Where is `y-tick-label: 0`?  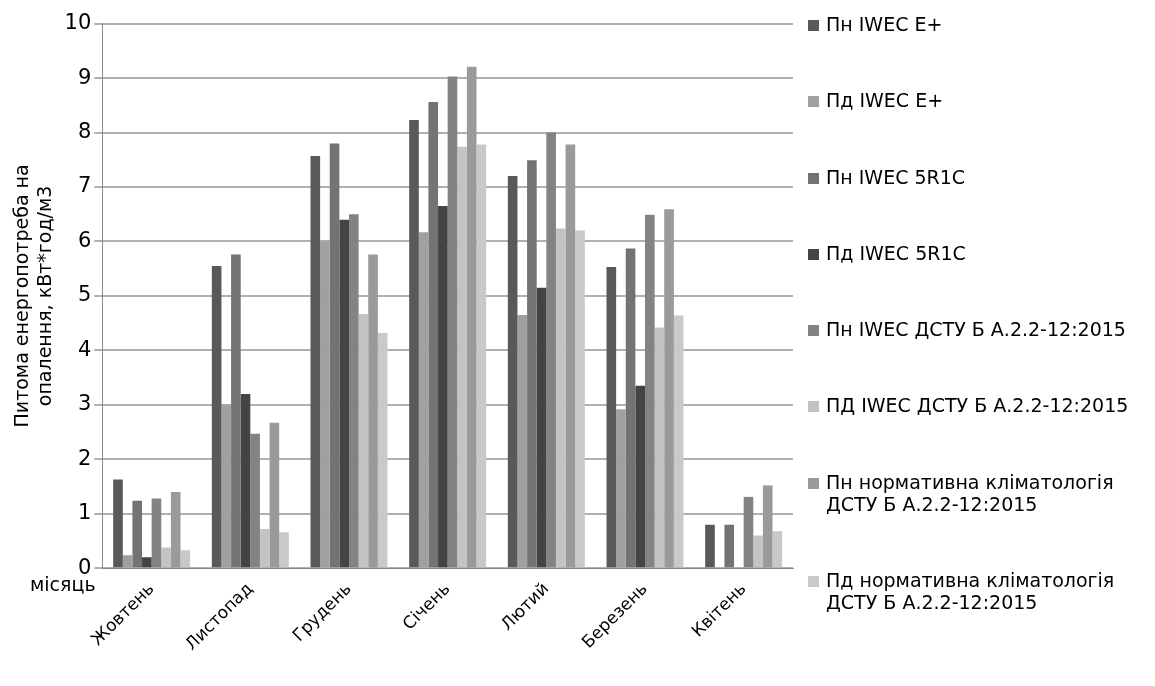
y-tick-label: 0 is located at coordinates (84, 566).